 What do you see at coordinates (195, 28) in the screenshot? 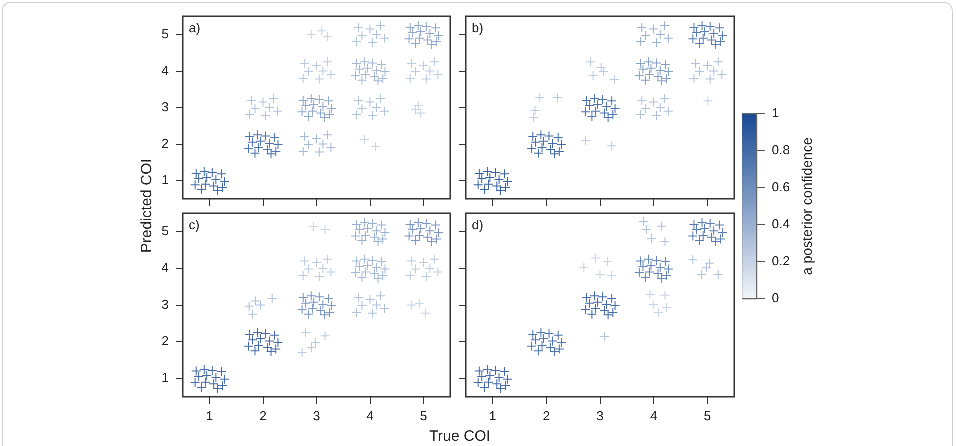
I see `chart-title: a)` at bounding box center [195, 28].